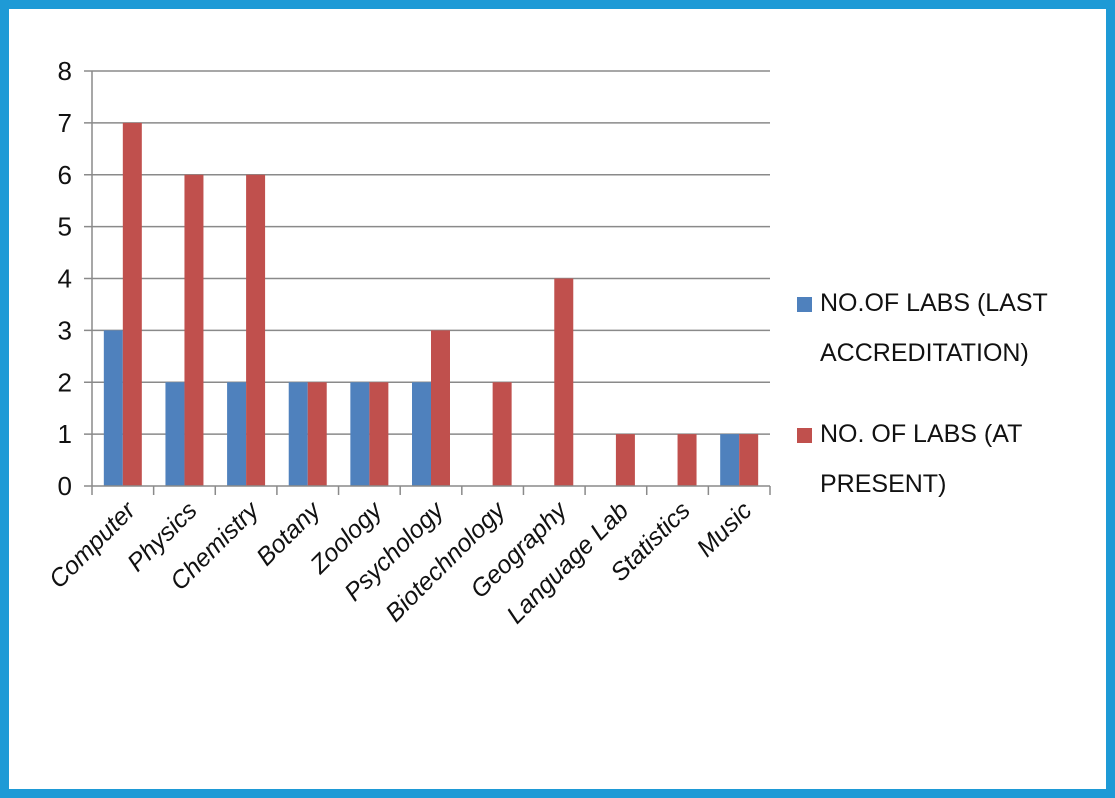 The image size is (1115, 798). Describe the element at coordinates (65, 227) in the screenshot. I see `y-tick-label: 5` at that location.